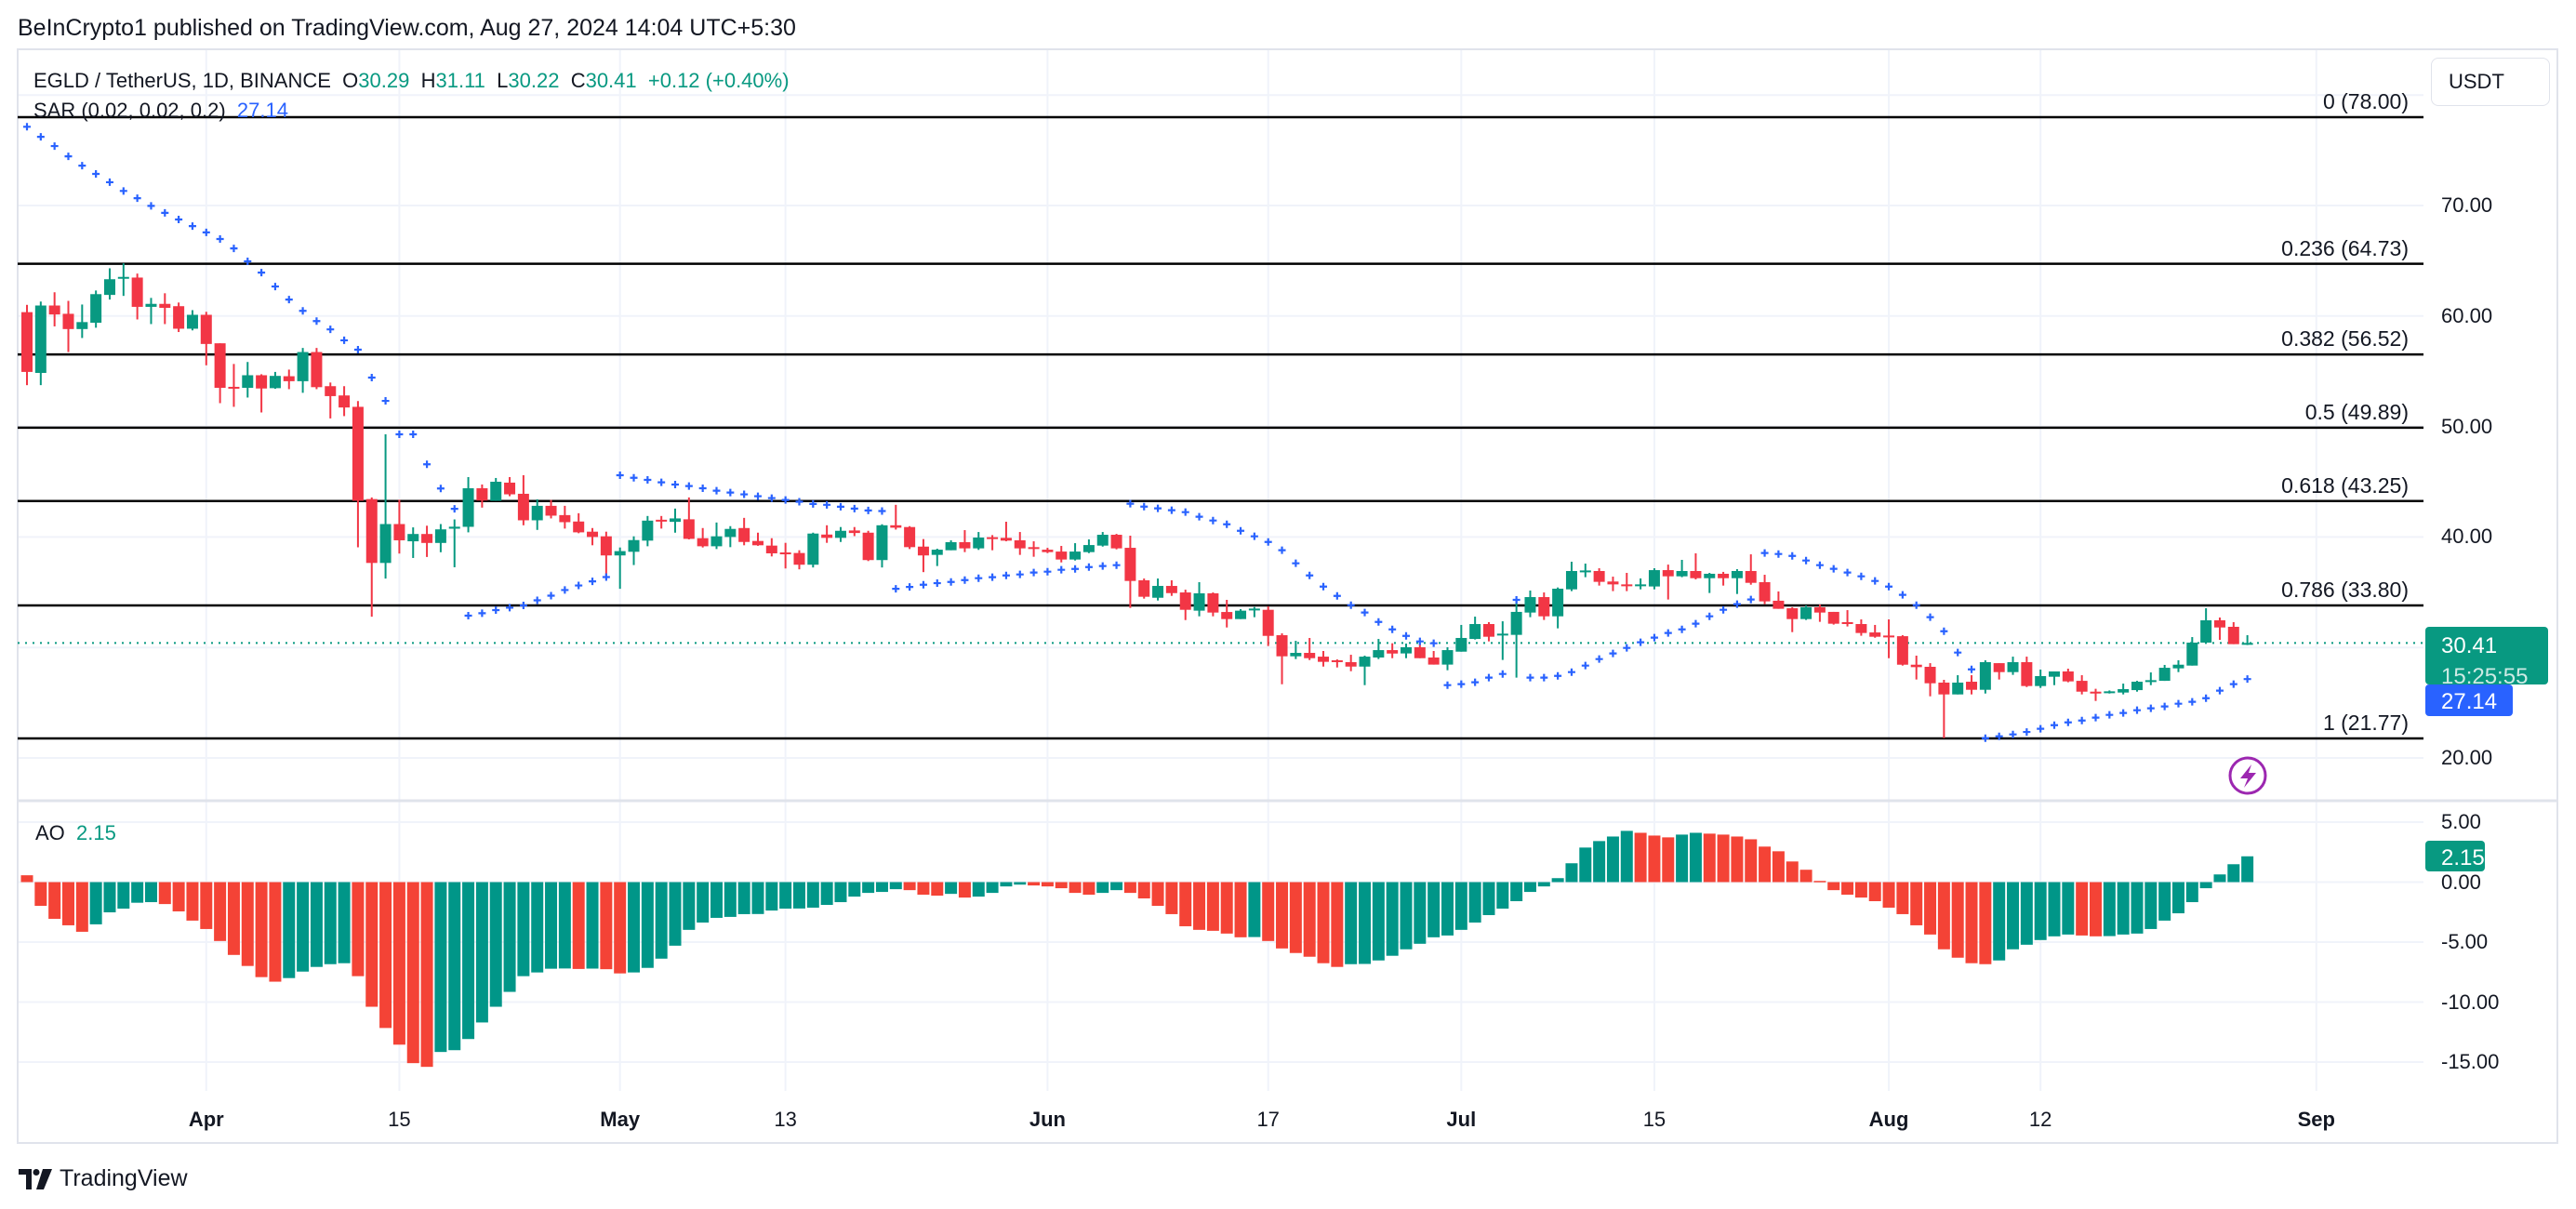 This screenshot has height=1209, width=2576. I want to click on symbol-title: EGLD / TetherUS, 1D, BINANCE, so click(182, 80).